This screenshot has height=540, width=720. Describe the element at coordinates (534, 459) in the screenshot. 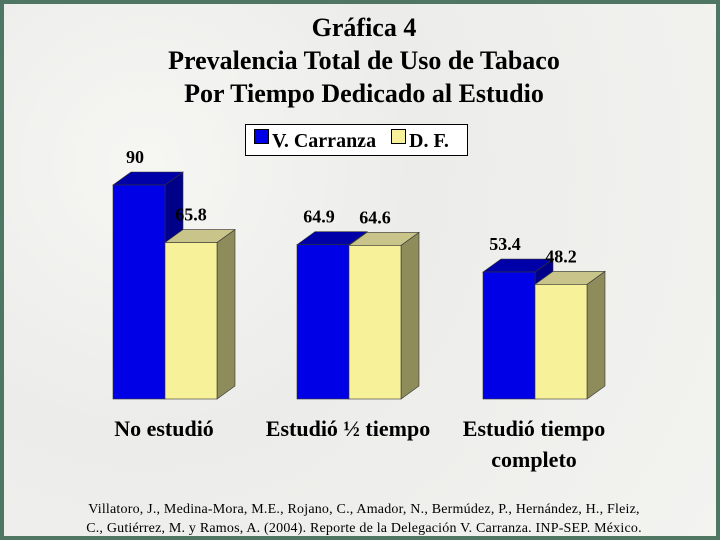

I see `category-label: completo` at that location.